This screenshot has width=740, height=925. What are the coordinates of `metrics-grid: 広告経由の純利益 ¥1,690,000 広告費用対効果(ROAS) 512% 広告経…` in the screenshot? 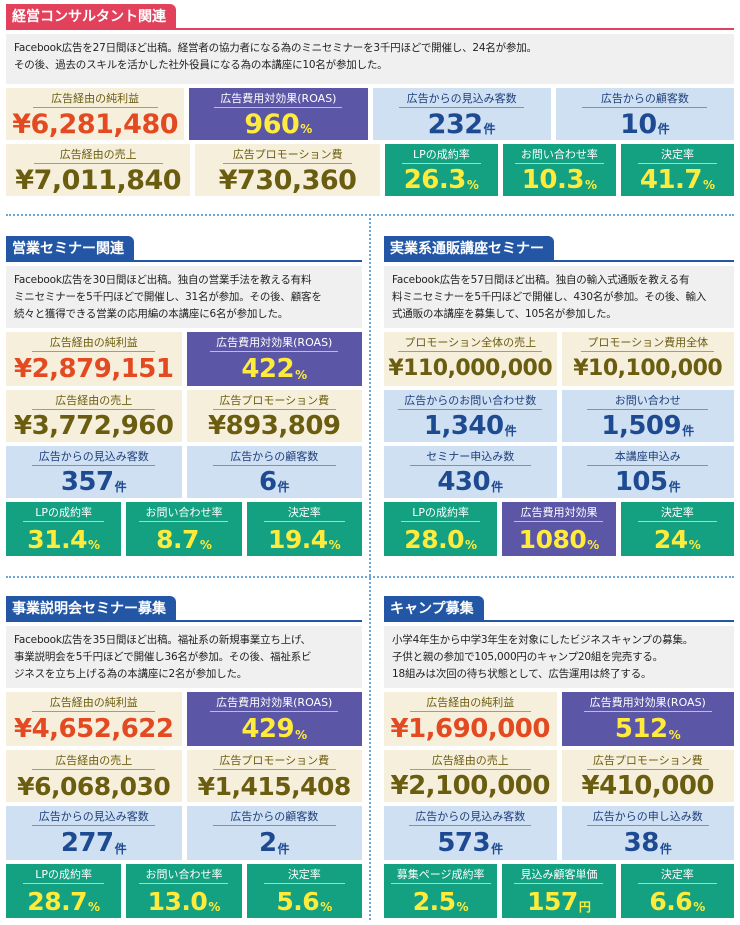 It's located at (559, 806).